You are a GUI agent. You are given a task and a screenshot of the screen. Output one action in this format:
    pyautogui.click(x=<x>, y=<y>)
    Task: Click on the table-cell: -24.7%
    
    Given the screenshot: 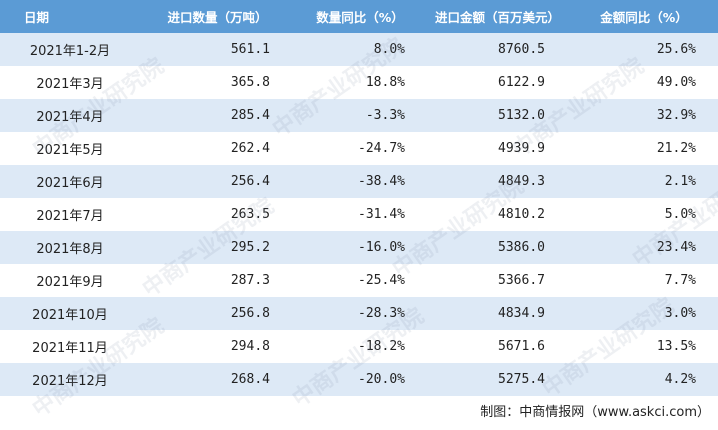 What is the action you would take?
    pyautogui.click(x=360, y=148)
    